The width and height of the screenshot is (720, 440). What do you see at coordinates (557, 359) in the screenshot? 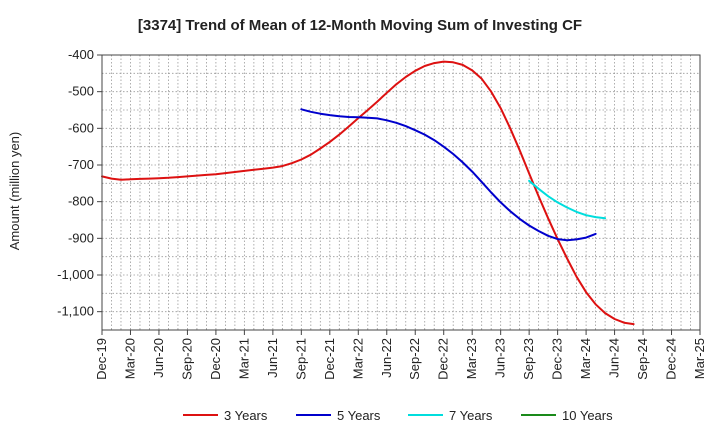
I see `x-tick-label: Dec-23` at bounding box center [557, 359].